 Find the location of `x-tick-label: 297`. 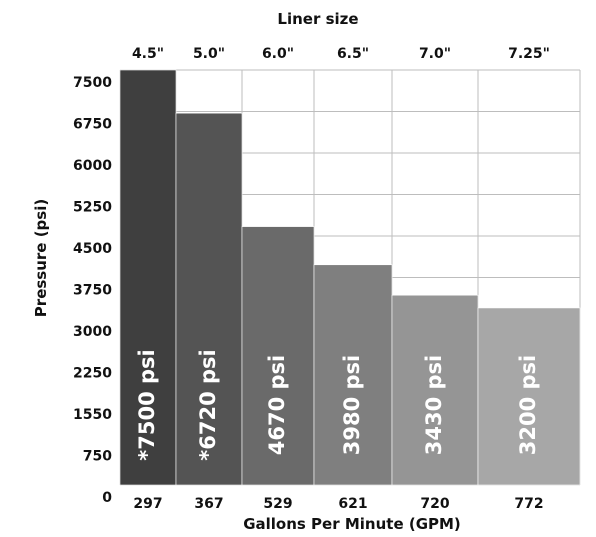

x-tick-label: 297 is located at coordinates (147, 504).